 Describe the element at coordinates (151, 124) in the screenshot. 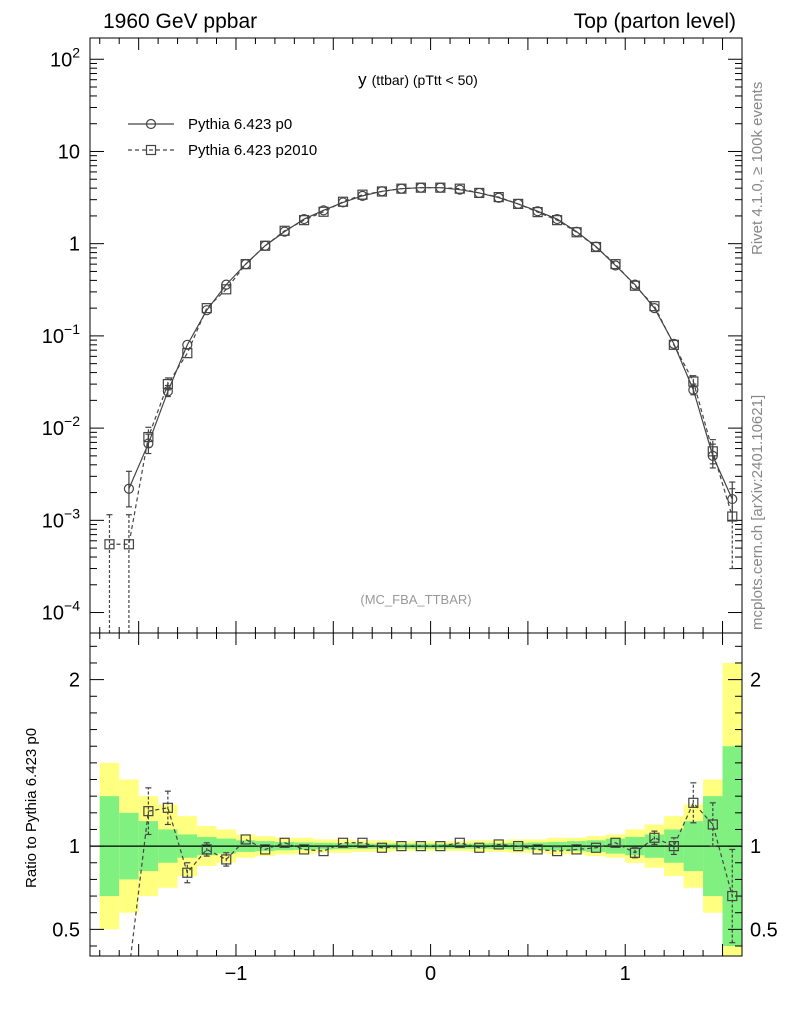

I see `legend-marker-p0` at that location.